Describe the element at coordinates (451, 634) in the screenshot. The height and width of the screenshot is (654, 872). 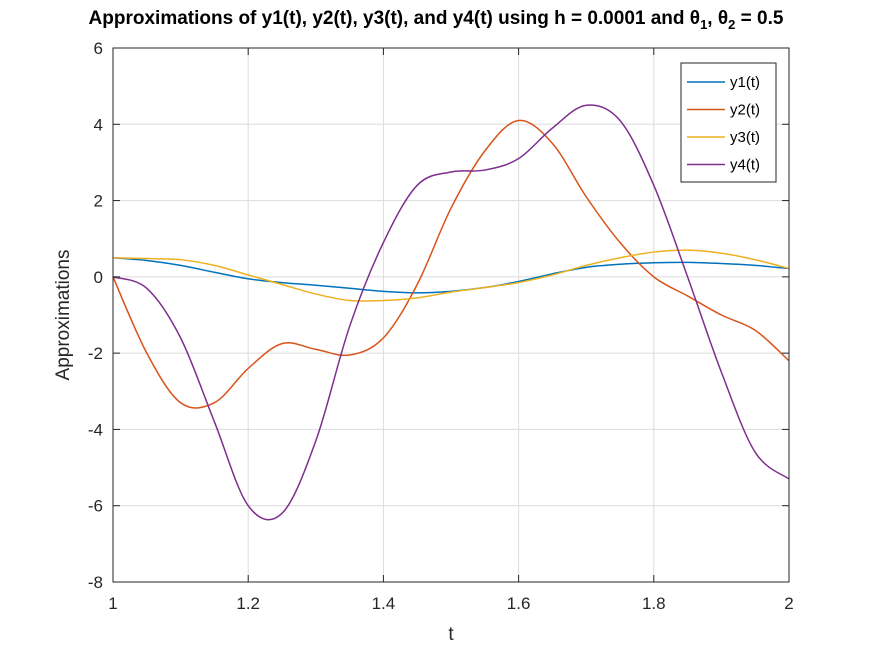
I see `x-axis-label: t` at that location.